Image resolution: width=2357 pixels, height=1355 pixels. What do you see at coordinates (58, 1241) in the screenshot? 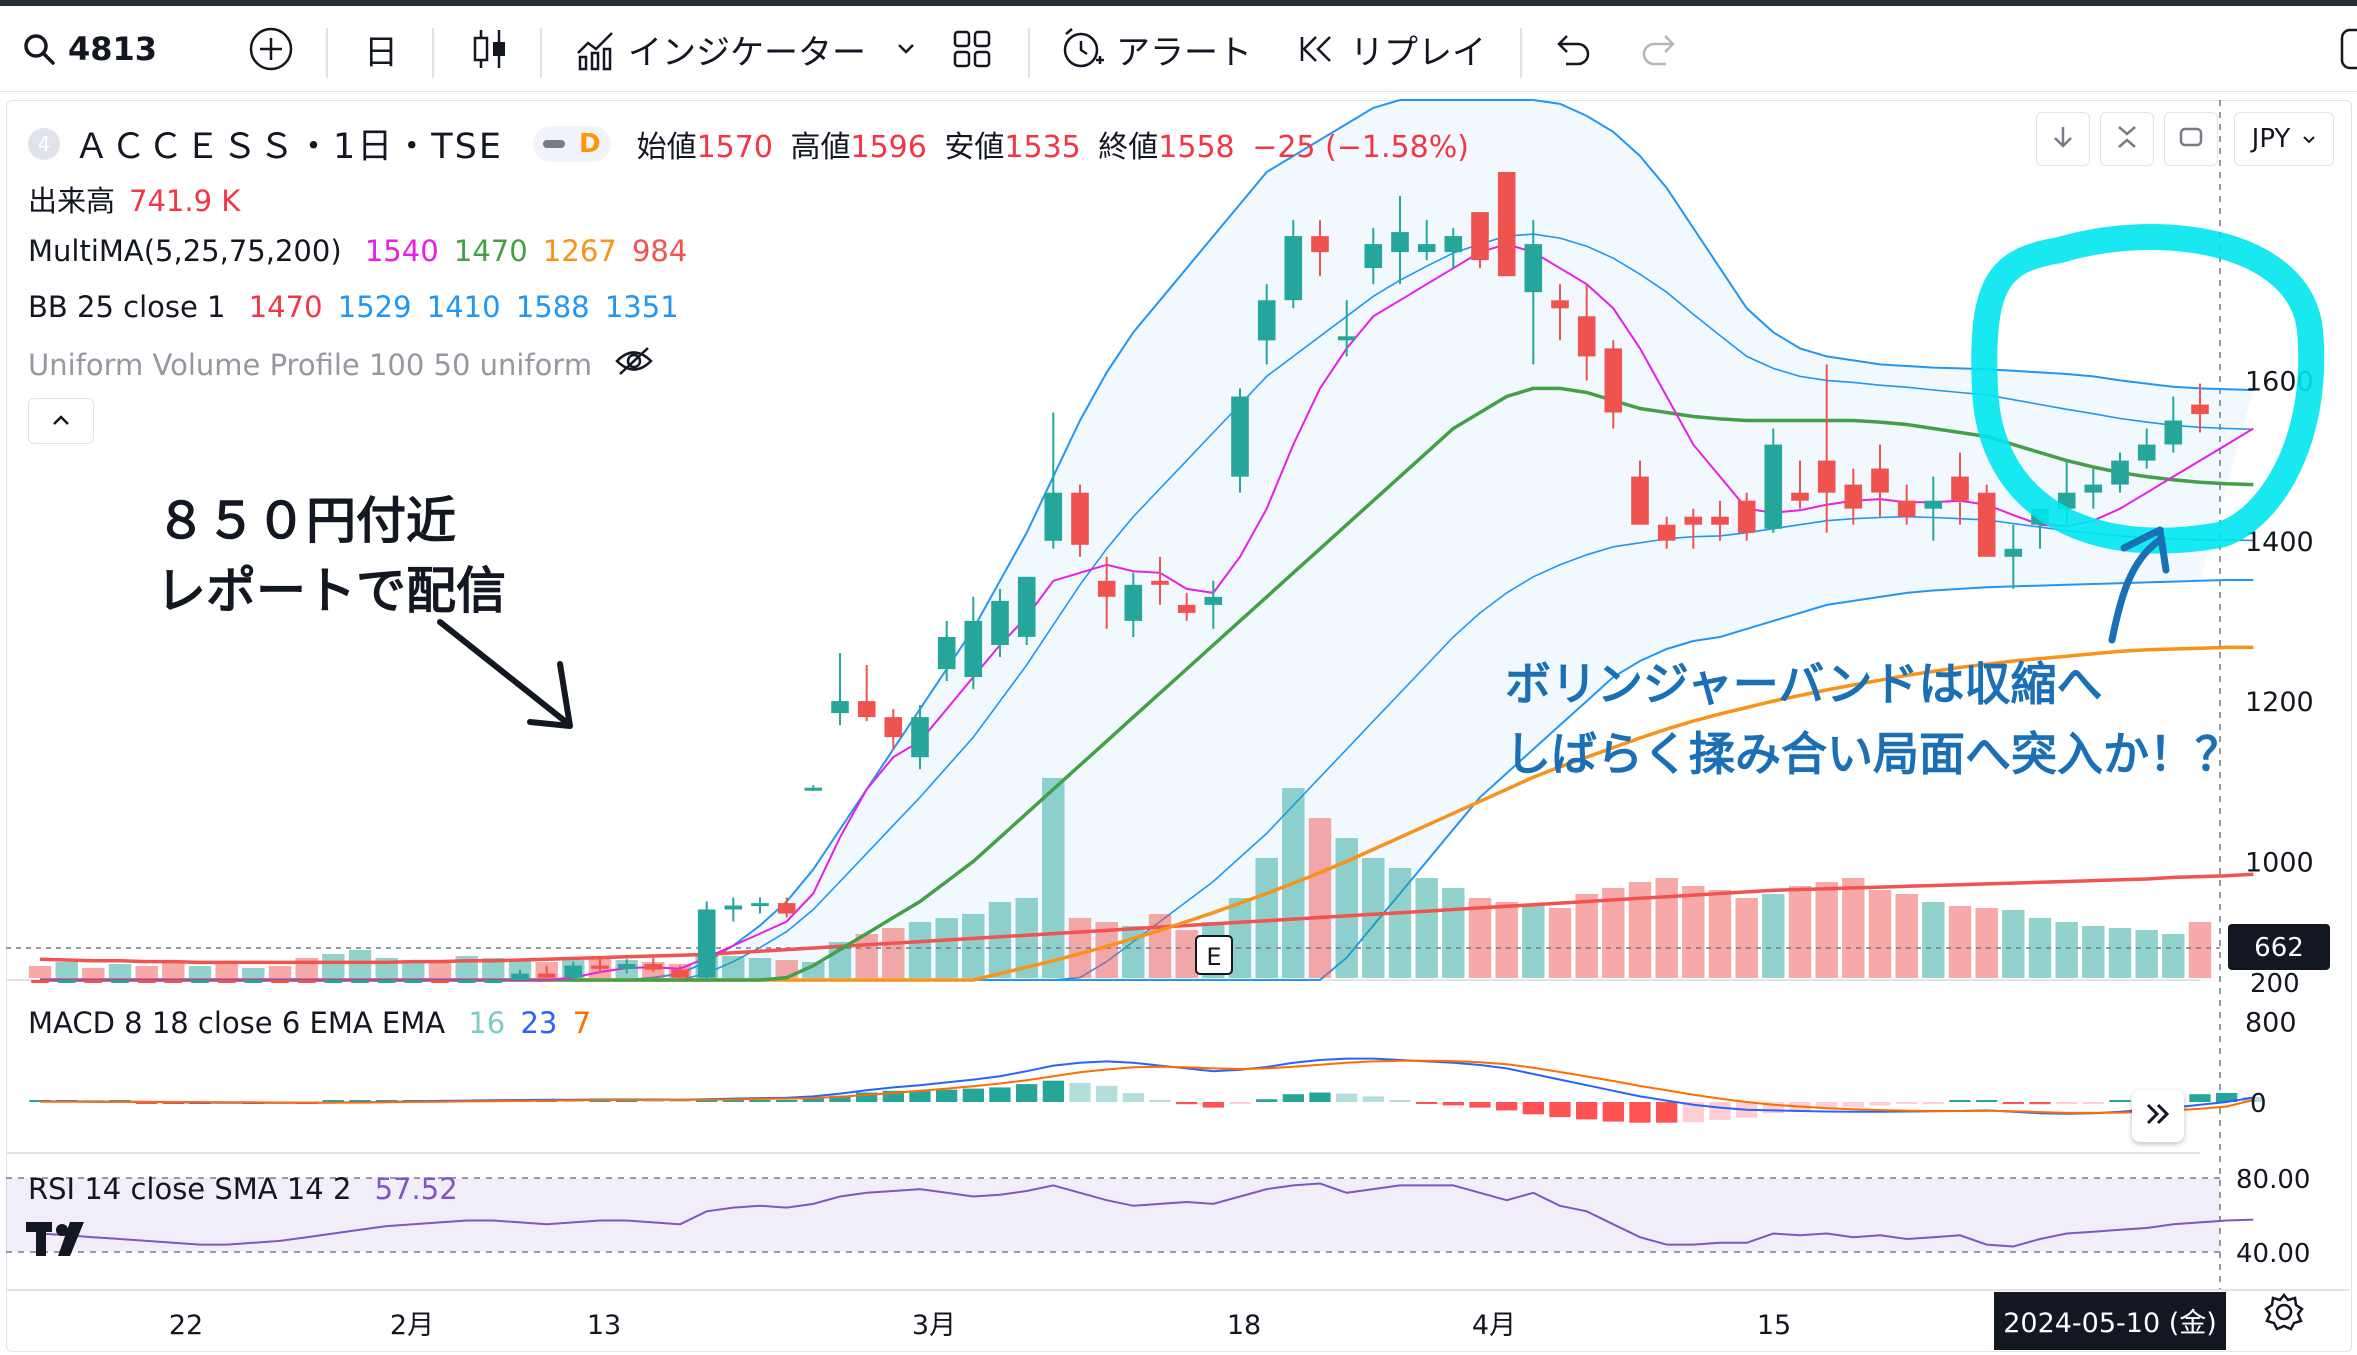
I see `tradingview-logo` at bounding box center [58, 1241].